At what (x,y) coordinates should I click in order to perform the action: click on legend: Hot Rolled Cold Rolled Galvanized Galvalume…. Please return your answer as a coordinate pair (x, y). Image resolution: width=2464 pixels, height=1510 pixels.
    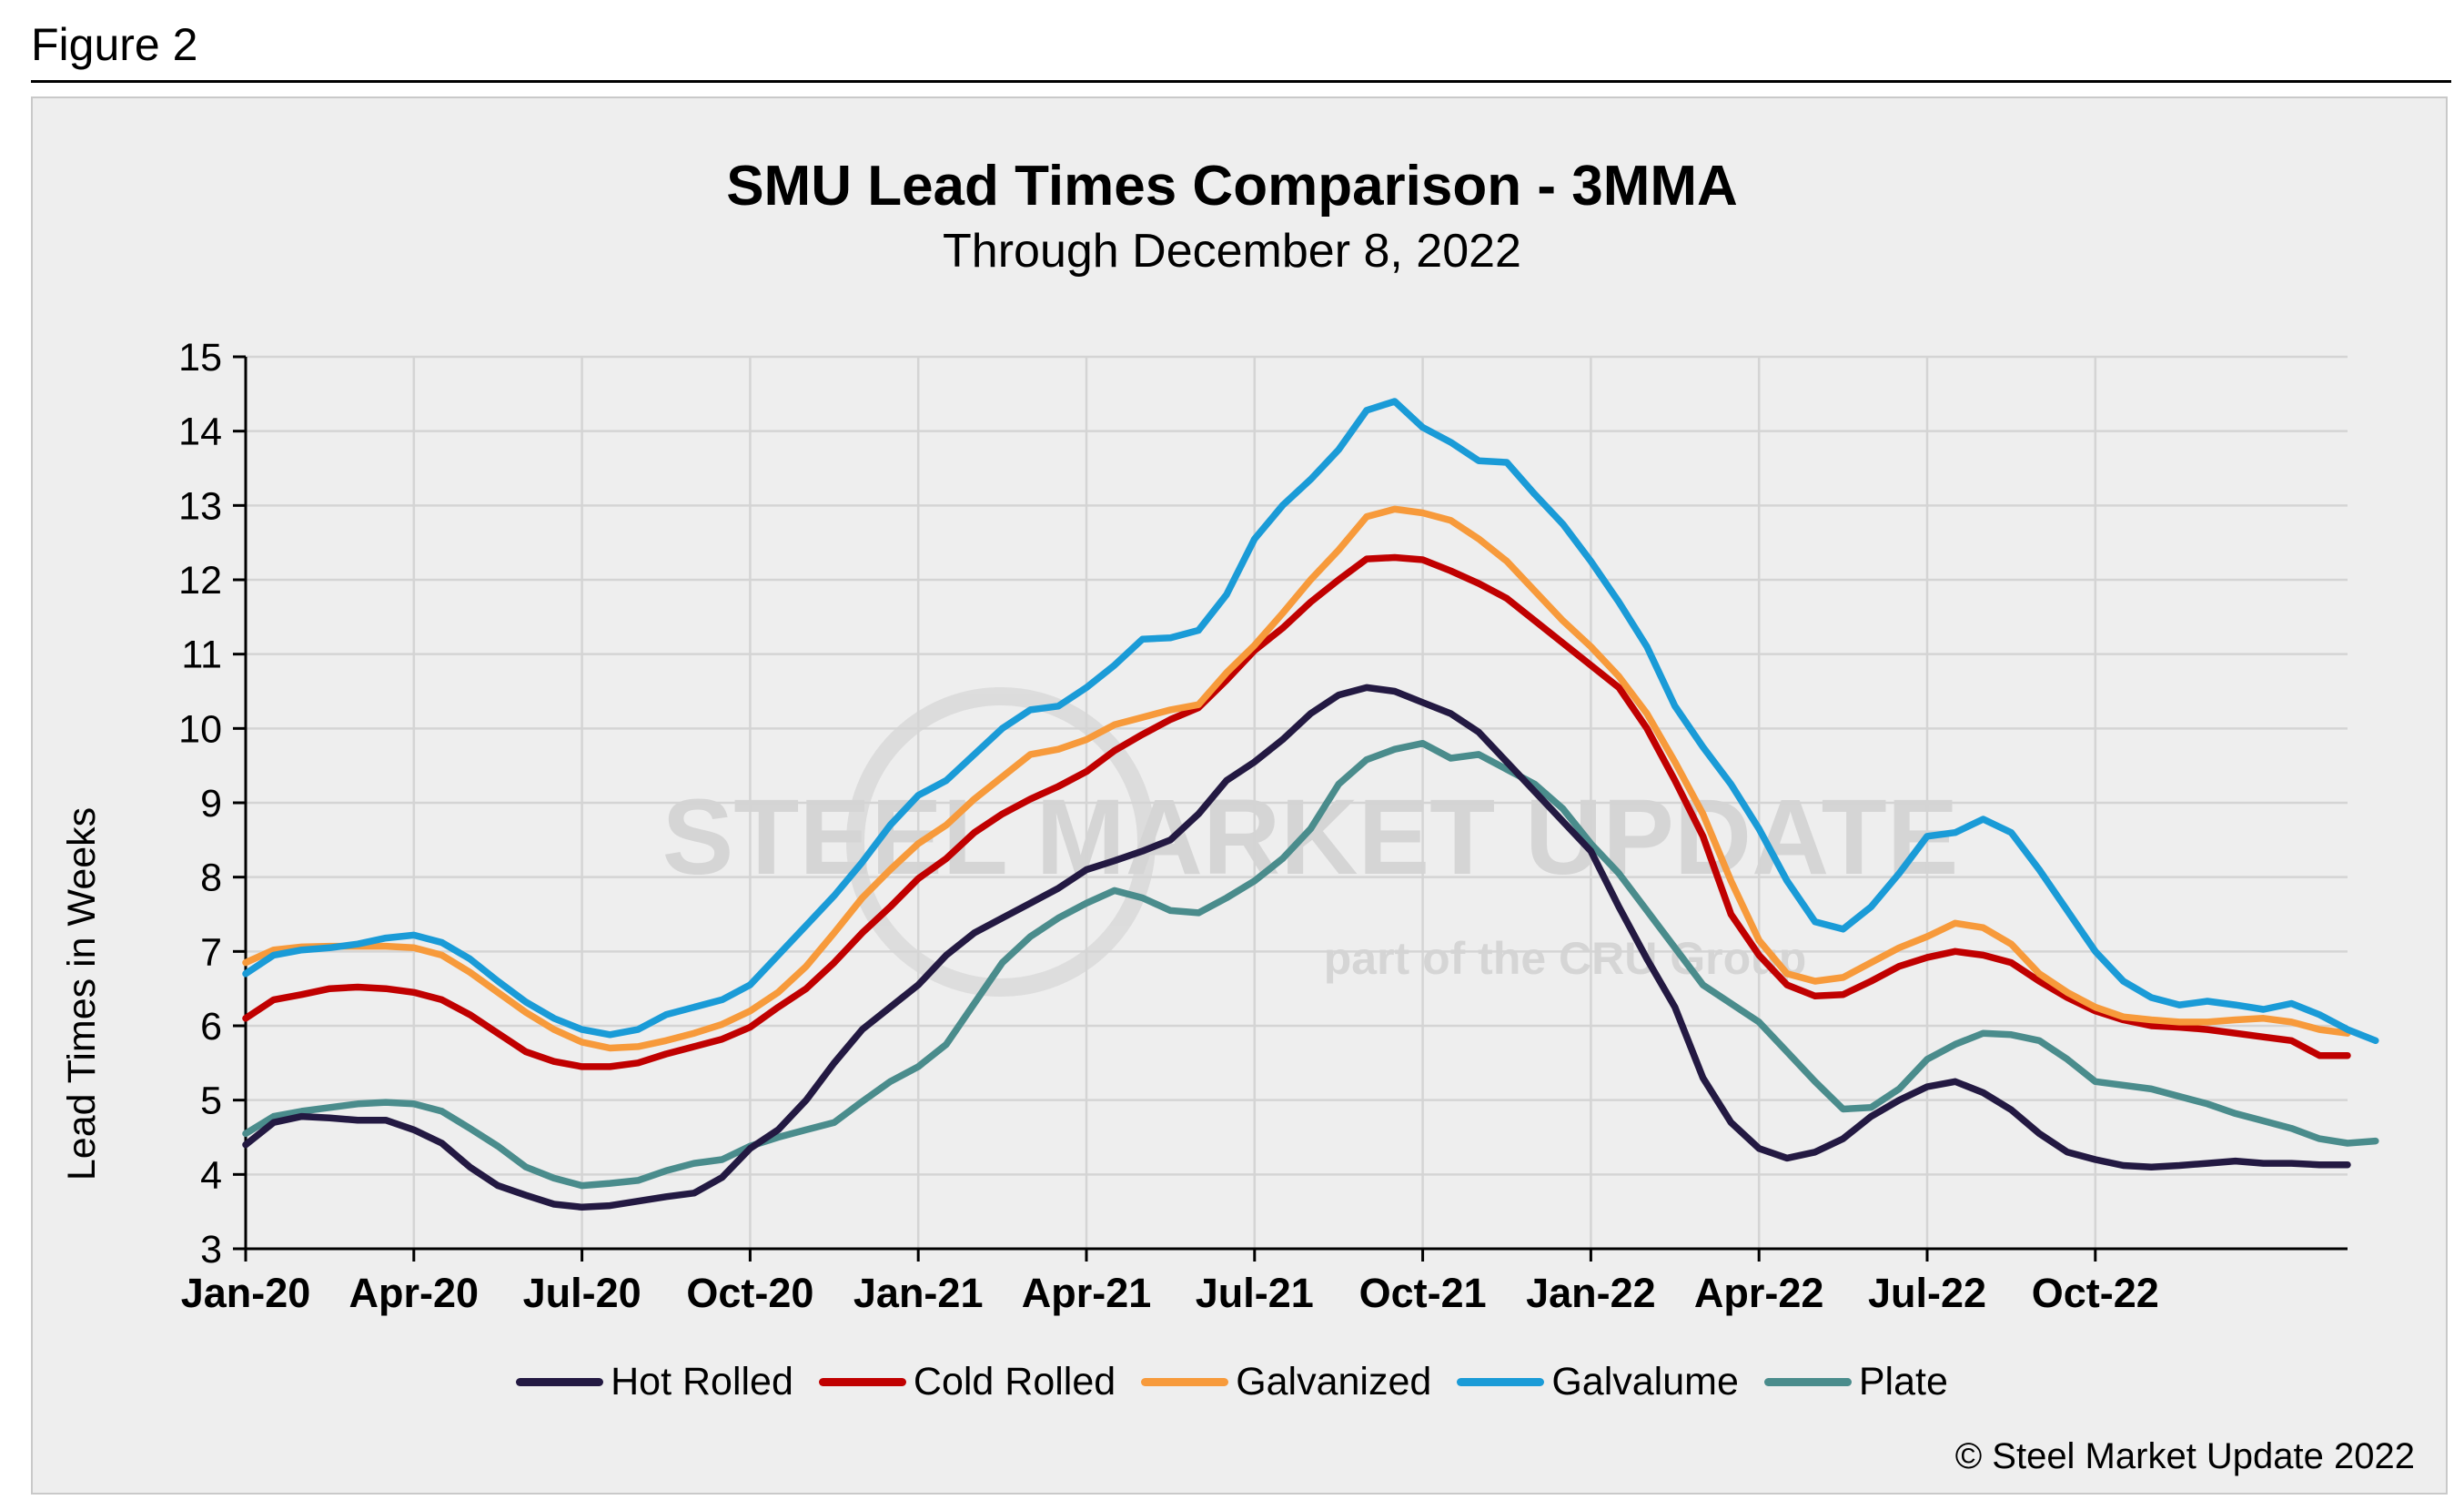
    Looking at the image, I should click on (1232, 1382).